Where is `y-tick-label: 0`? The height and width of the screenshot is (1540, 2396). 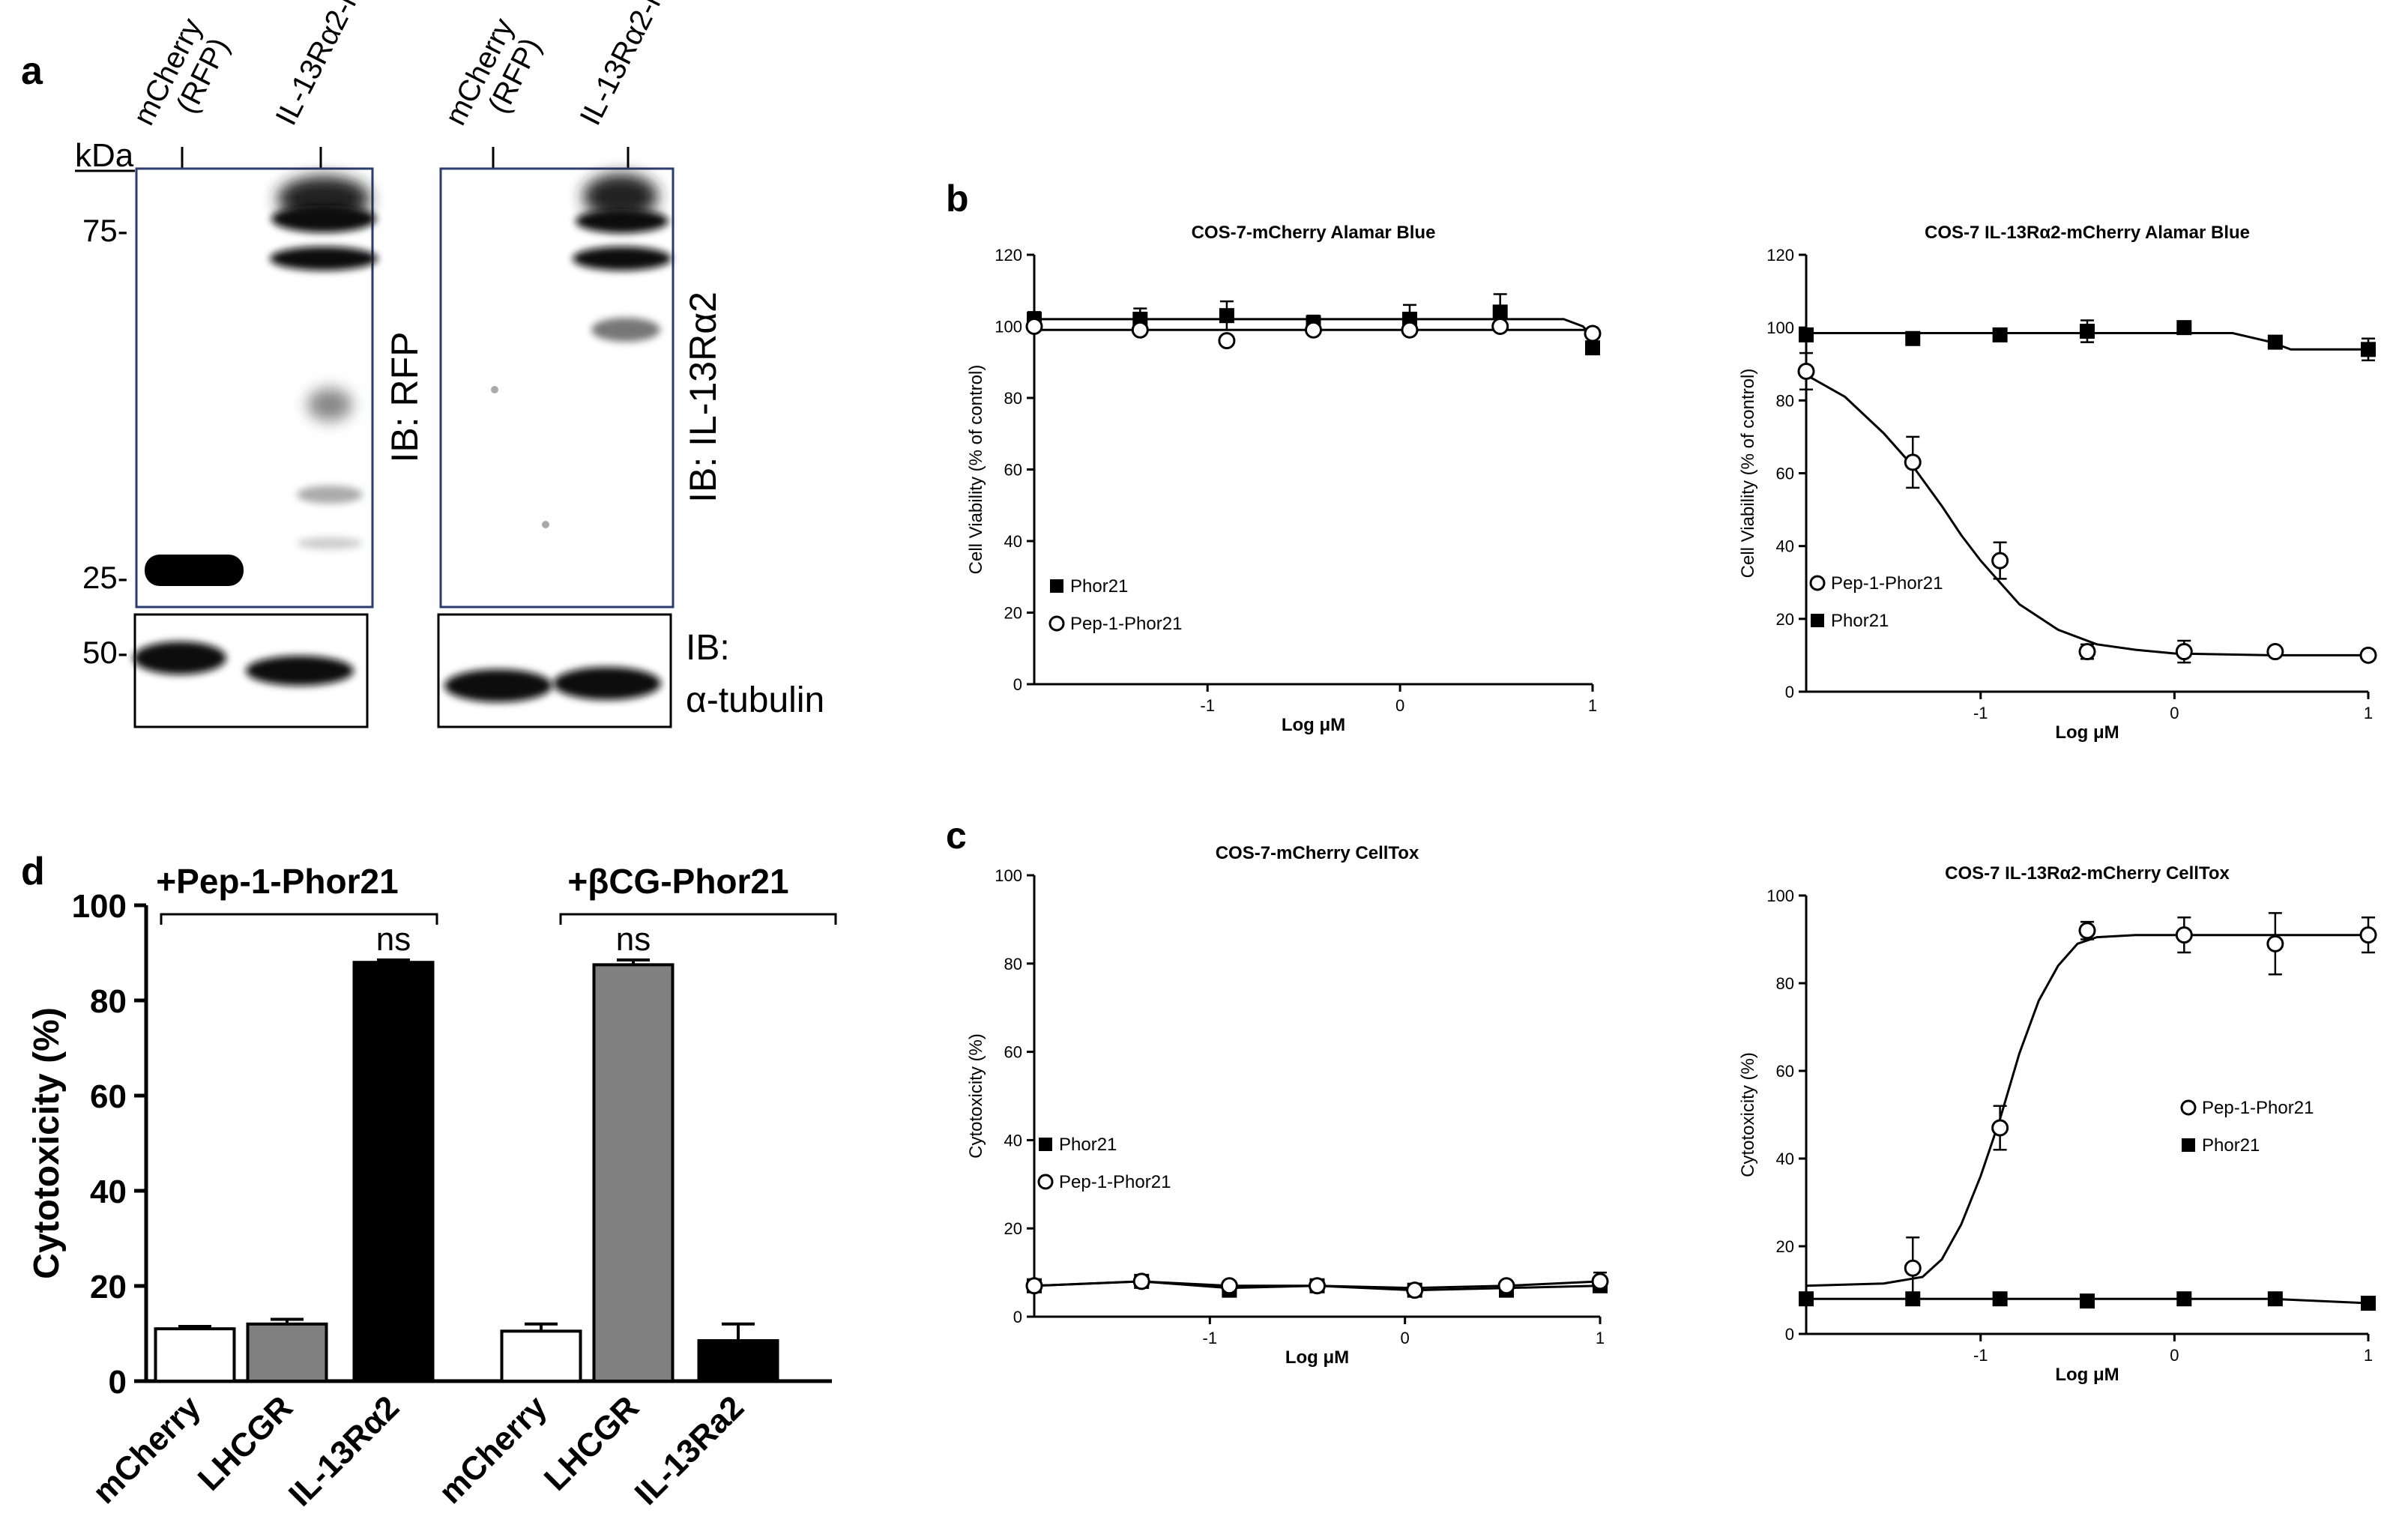
y-tick-label: 0 is located at coordinates (1017, 1317).